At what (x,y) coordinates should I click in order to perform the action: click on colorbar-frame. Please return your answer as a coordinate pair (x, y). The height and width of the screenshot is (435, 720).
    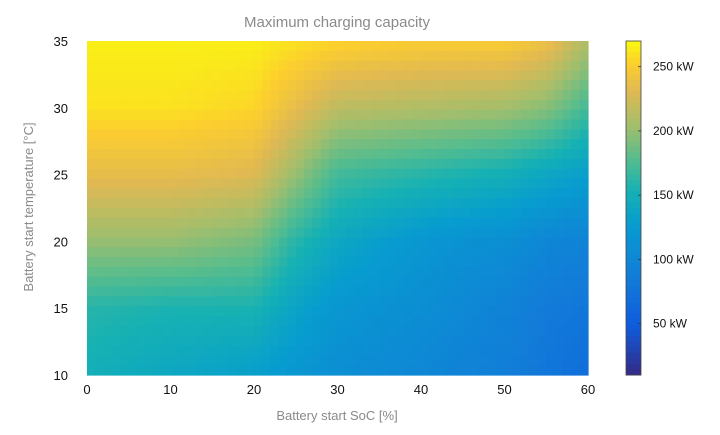
    Looking at the image, I should click on (633, 208).